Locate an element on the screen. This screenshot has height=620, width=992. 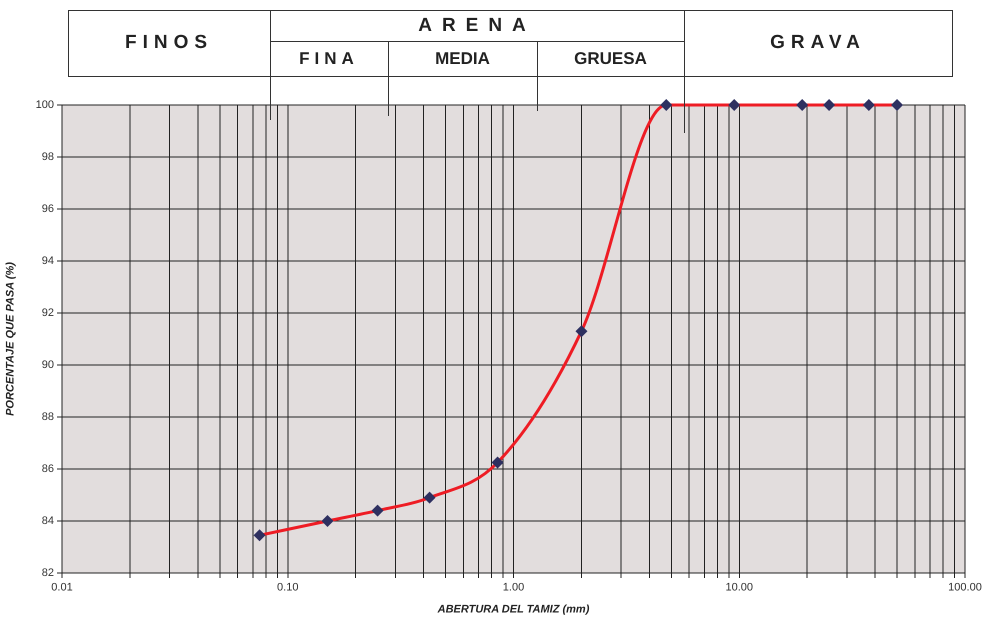
x-tick-label: 0.01 is located at coordinates (62, 588).